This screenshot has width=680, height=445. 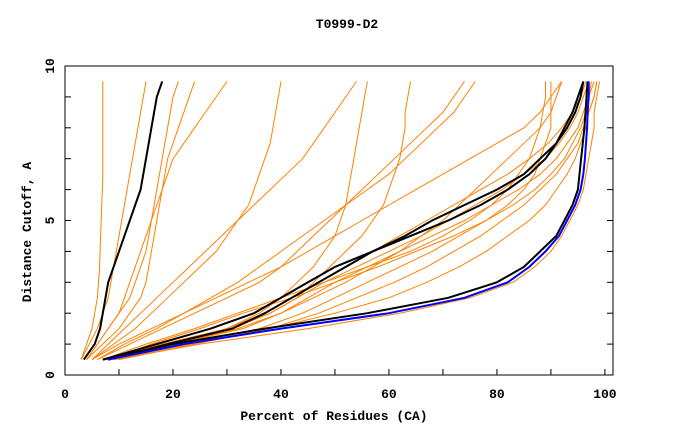 I want to click on y-tick-label: 5, so click(x=50, y=220).